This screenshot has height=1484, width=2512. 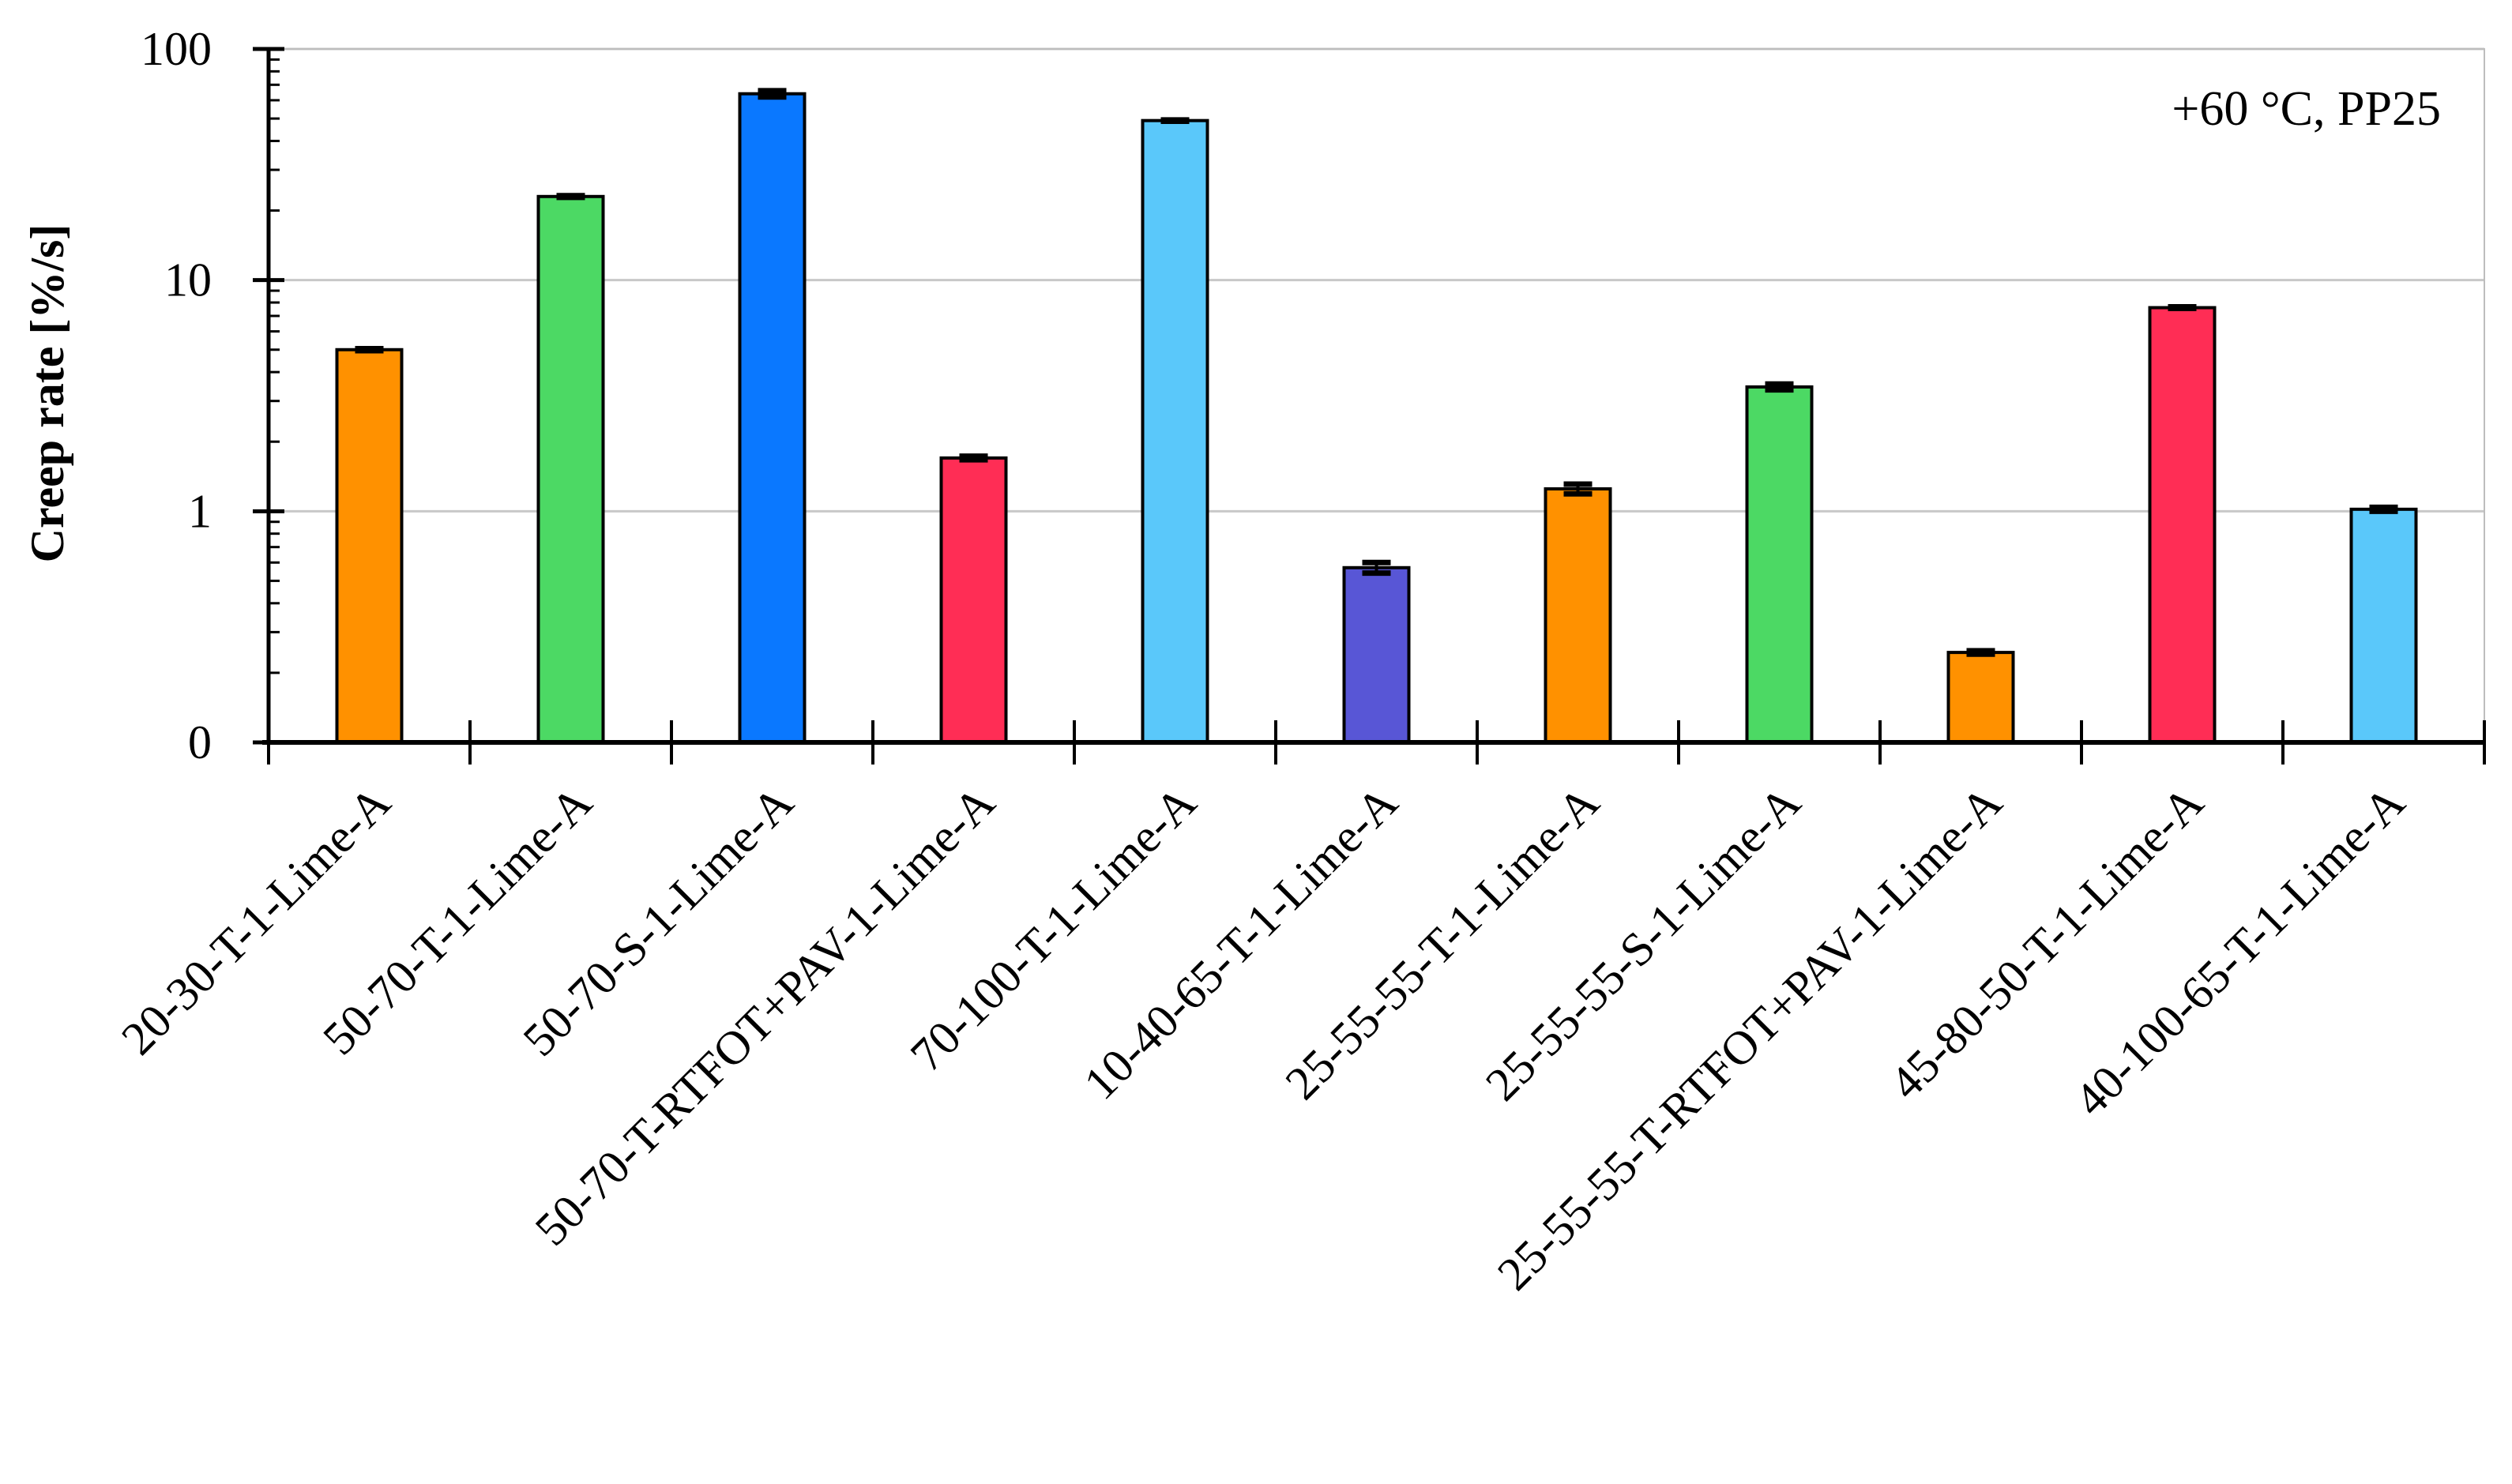 What do you see at coordinates (200, 742) in the screenshot?
I see `y-tick-label: 0` at bounding box center [200, 742].